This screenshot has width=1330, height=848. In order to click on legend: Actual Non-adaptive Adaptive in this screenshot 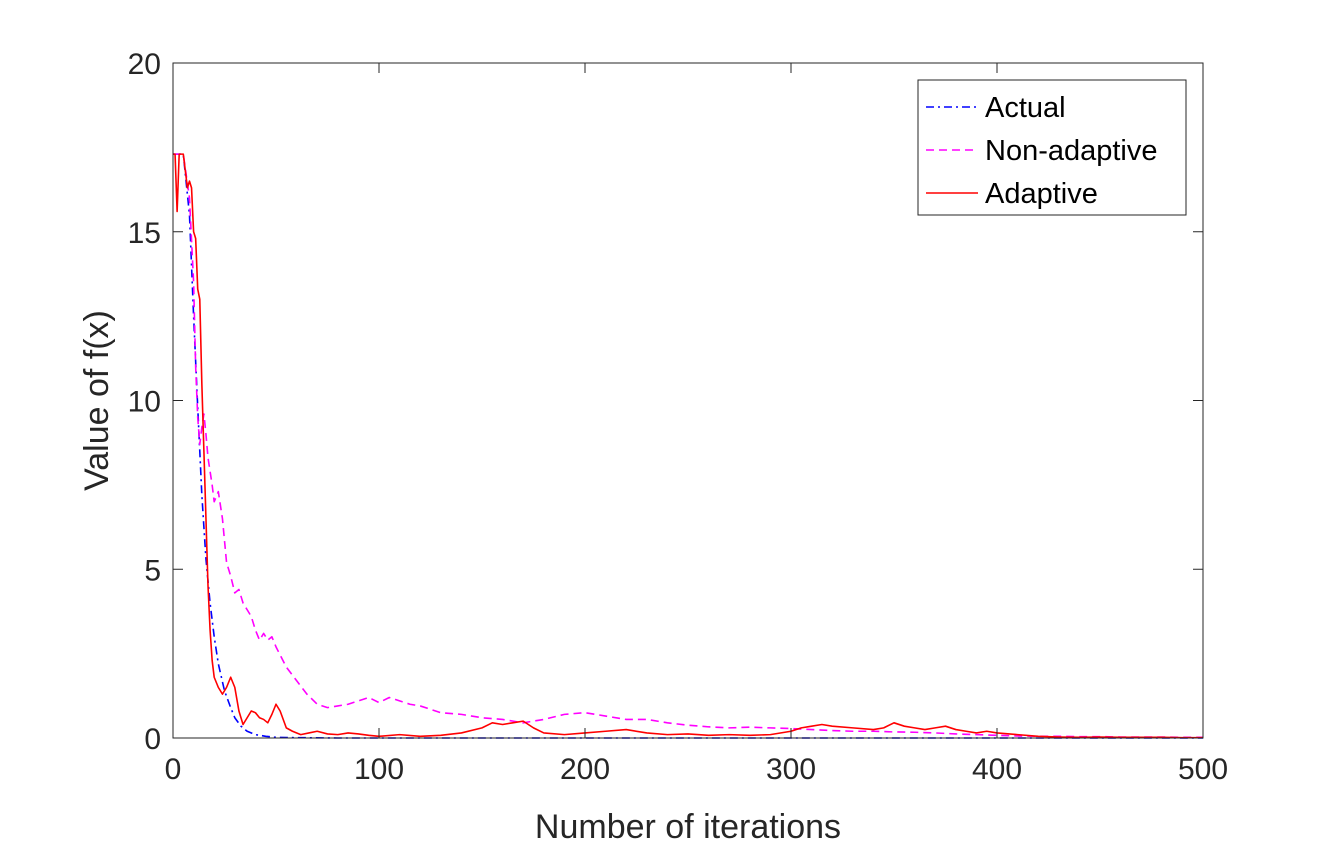, I will do `click(1052, 147)`.